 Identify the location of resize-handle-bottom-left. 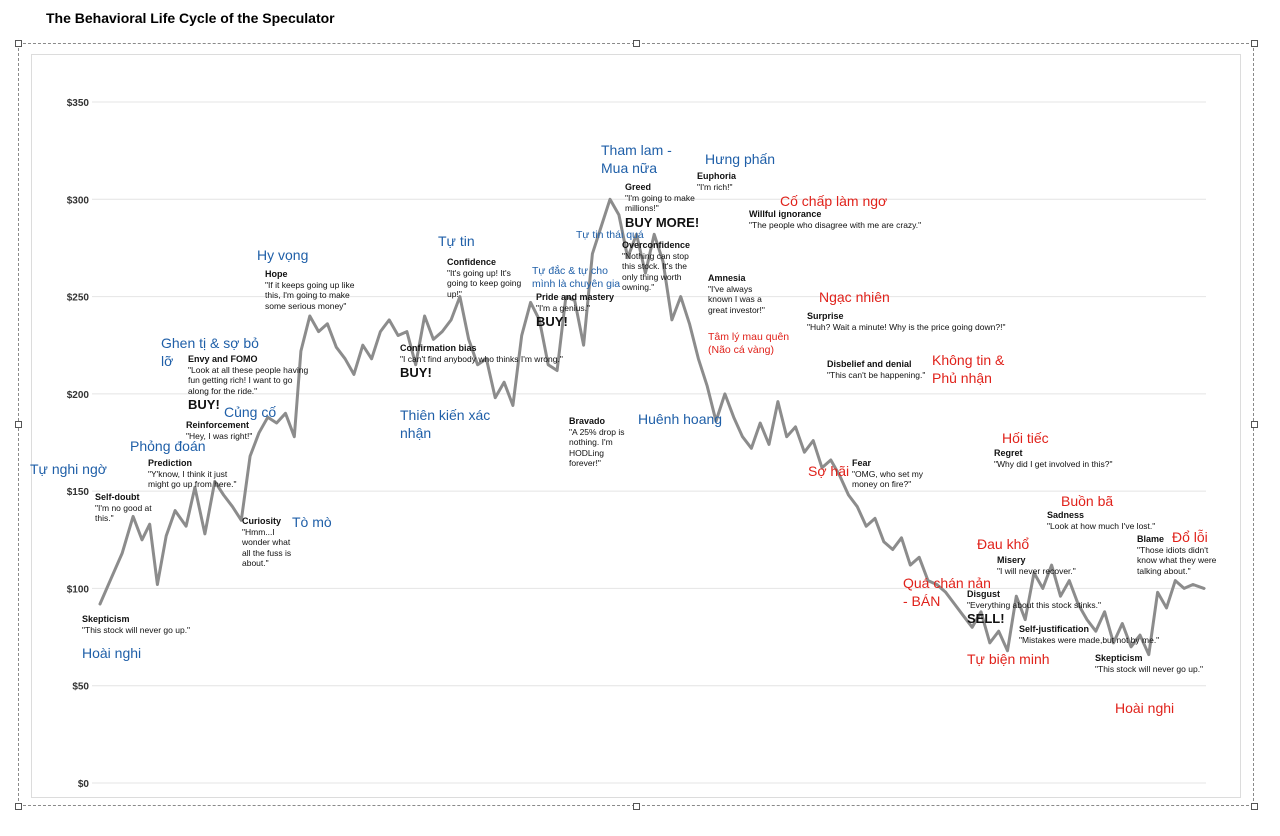
(18, 806).